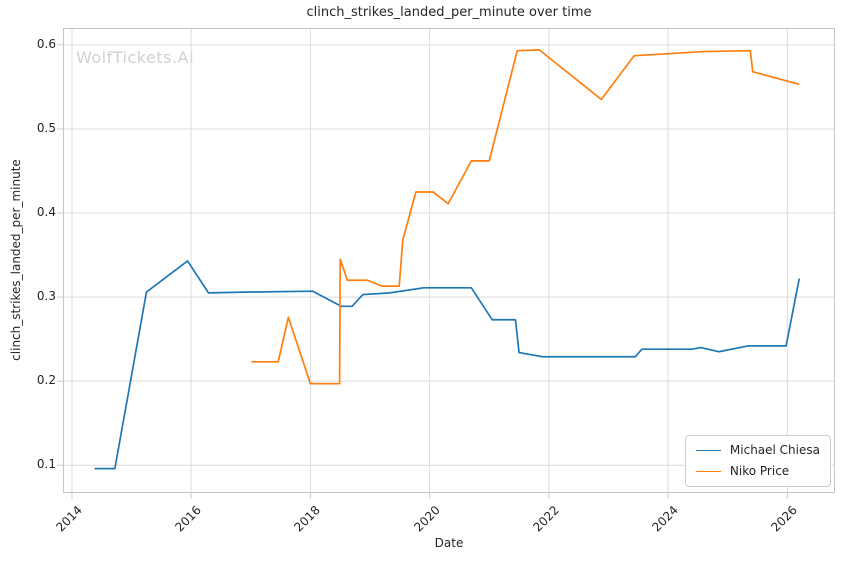 The image size is (844, 561). Describe the element at coordinates (135, 57) in the screenshot. I see `watermark: WolfTickets.AI` at that location.